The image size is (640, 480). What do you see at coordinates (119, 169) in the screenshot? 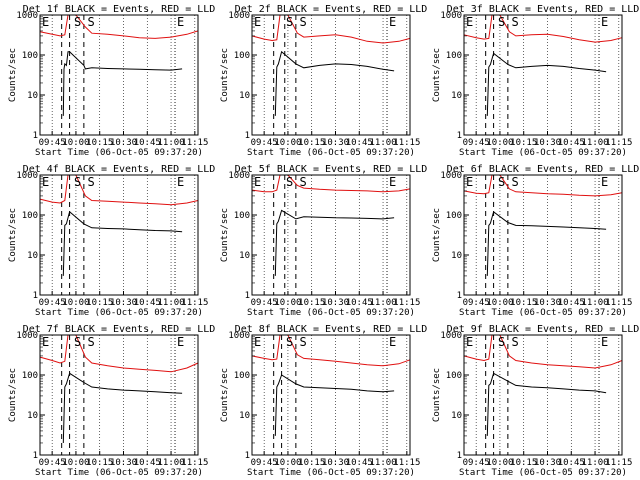
I see `panel-title: Det 4f BLACK = Events, RED = LLD` at bounding box center [119, 169].